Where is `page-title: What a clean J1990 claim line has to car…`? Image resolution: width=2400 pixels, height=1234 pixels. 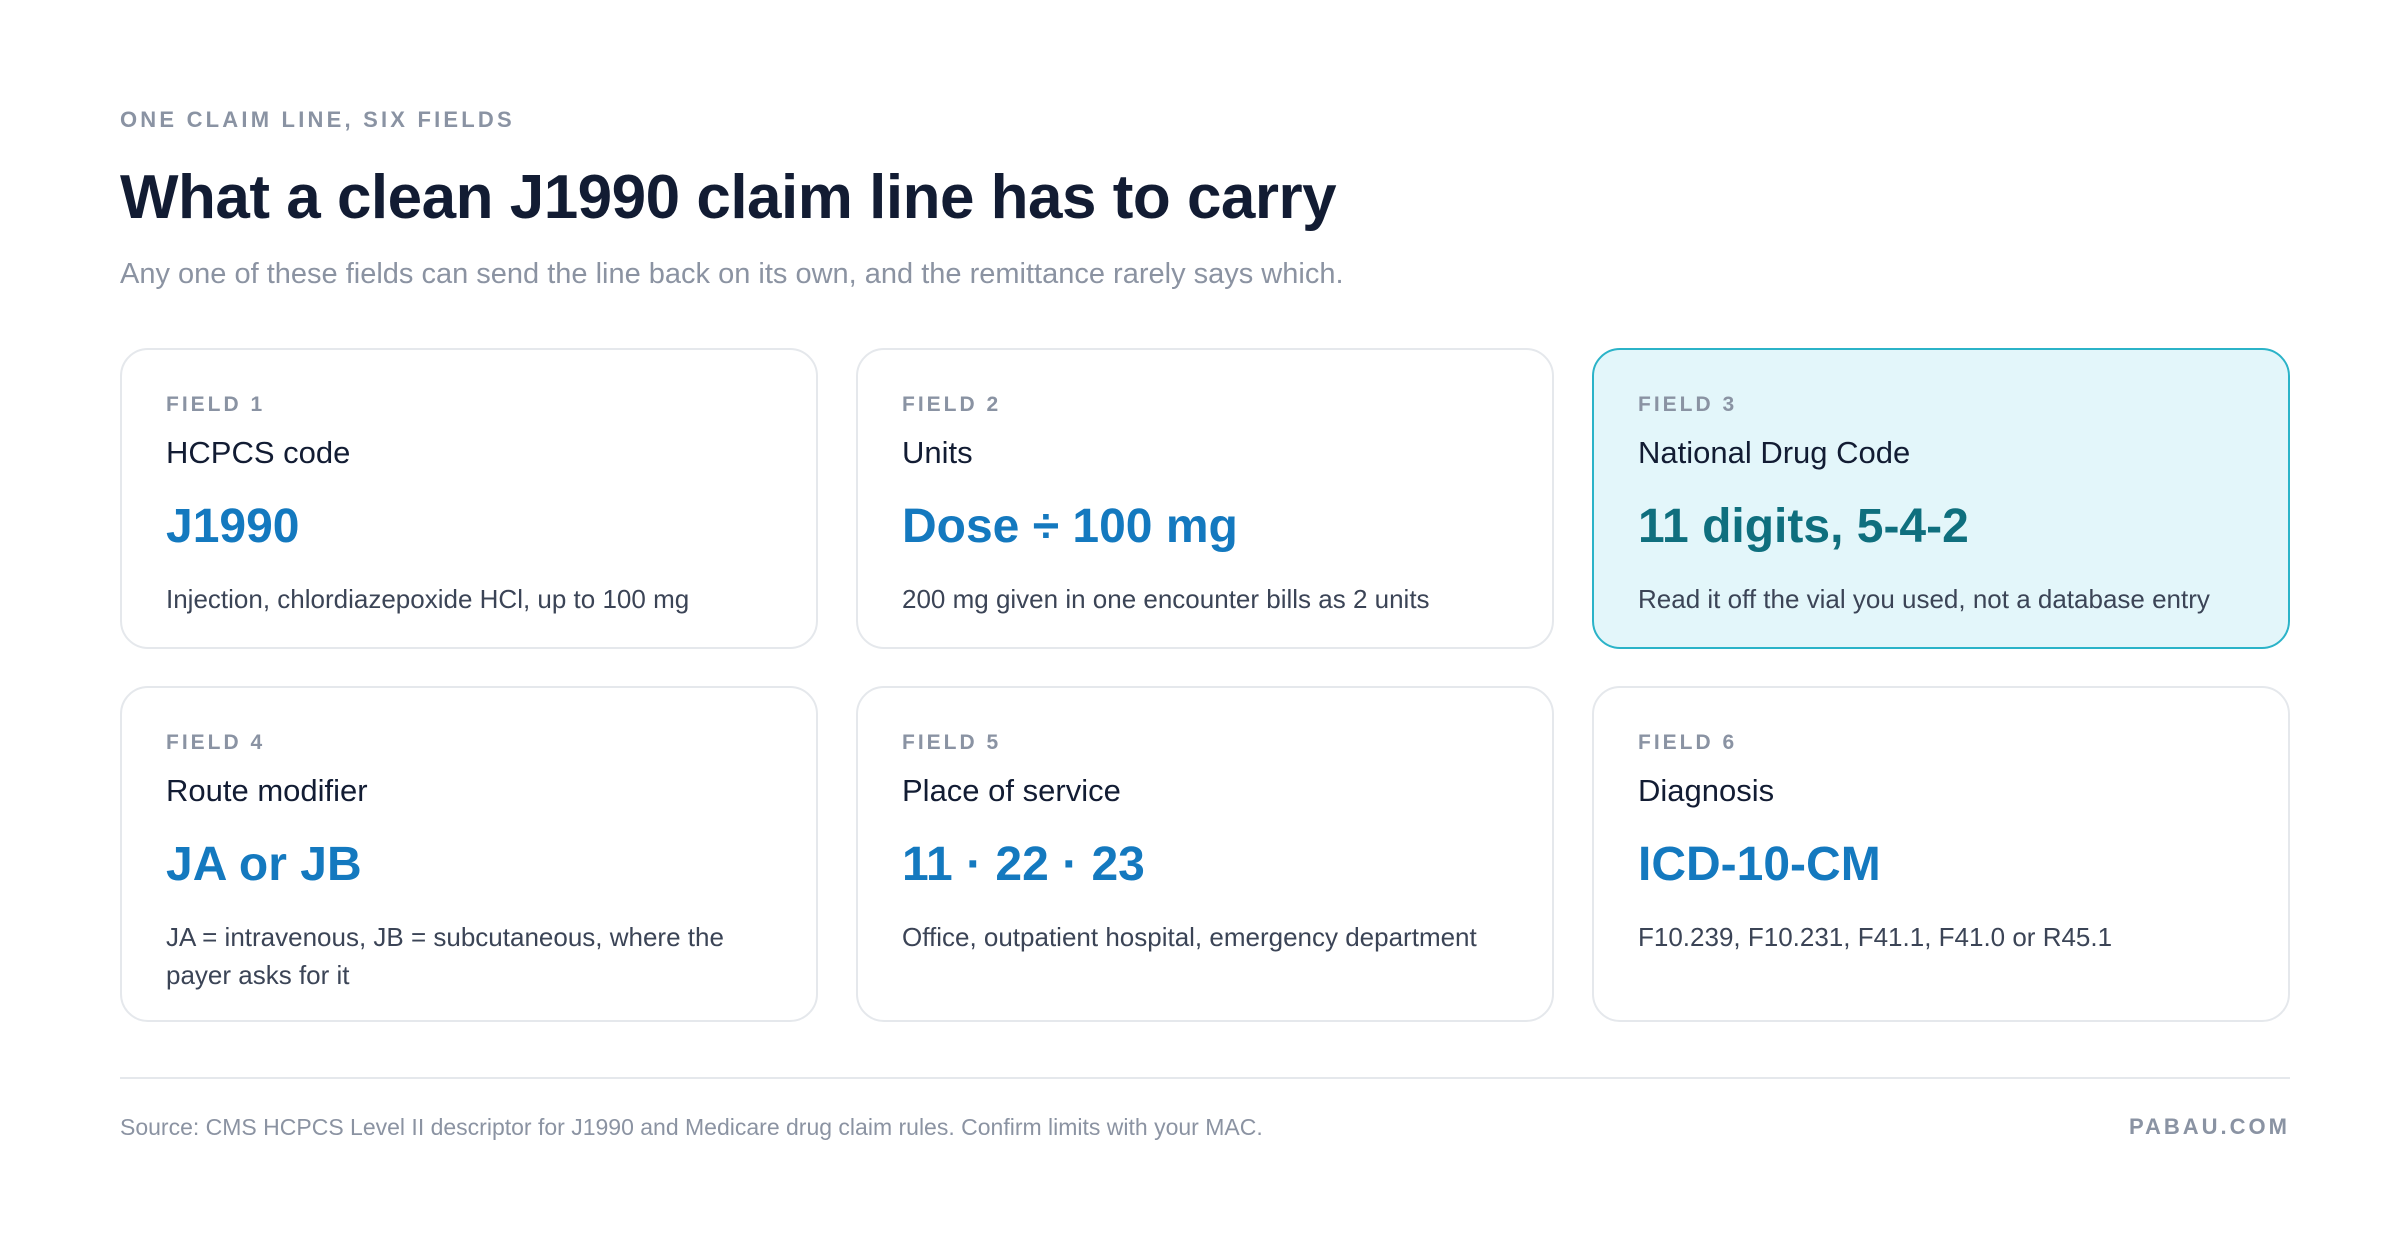
page-title: What a clean J1990 claim line has to car… is located at coordinates (728, 197).